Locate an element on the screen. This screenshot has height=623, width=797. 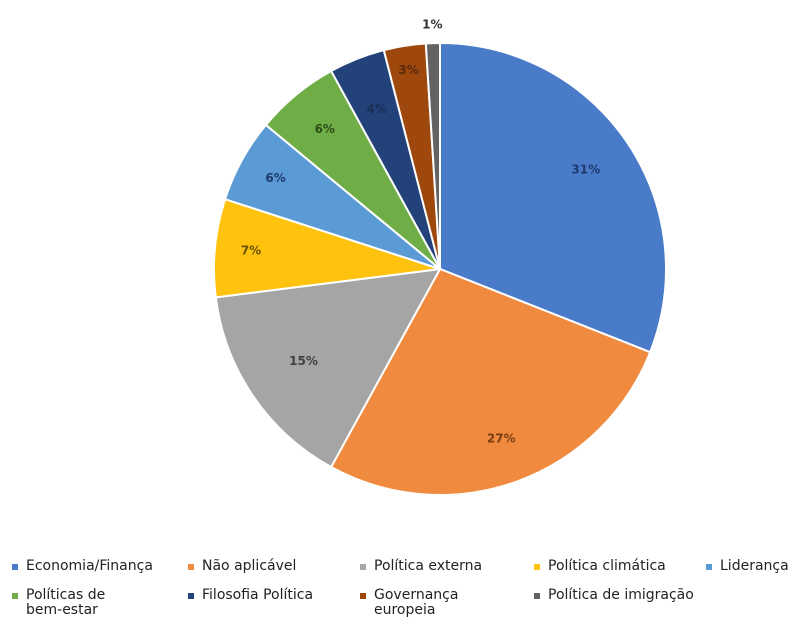
legend-item-politicas-bem-estar: Políticas de bem-estar is located at coordinates (58, 603).